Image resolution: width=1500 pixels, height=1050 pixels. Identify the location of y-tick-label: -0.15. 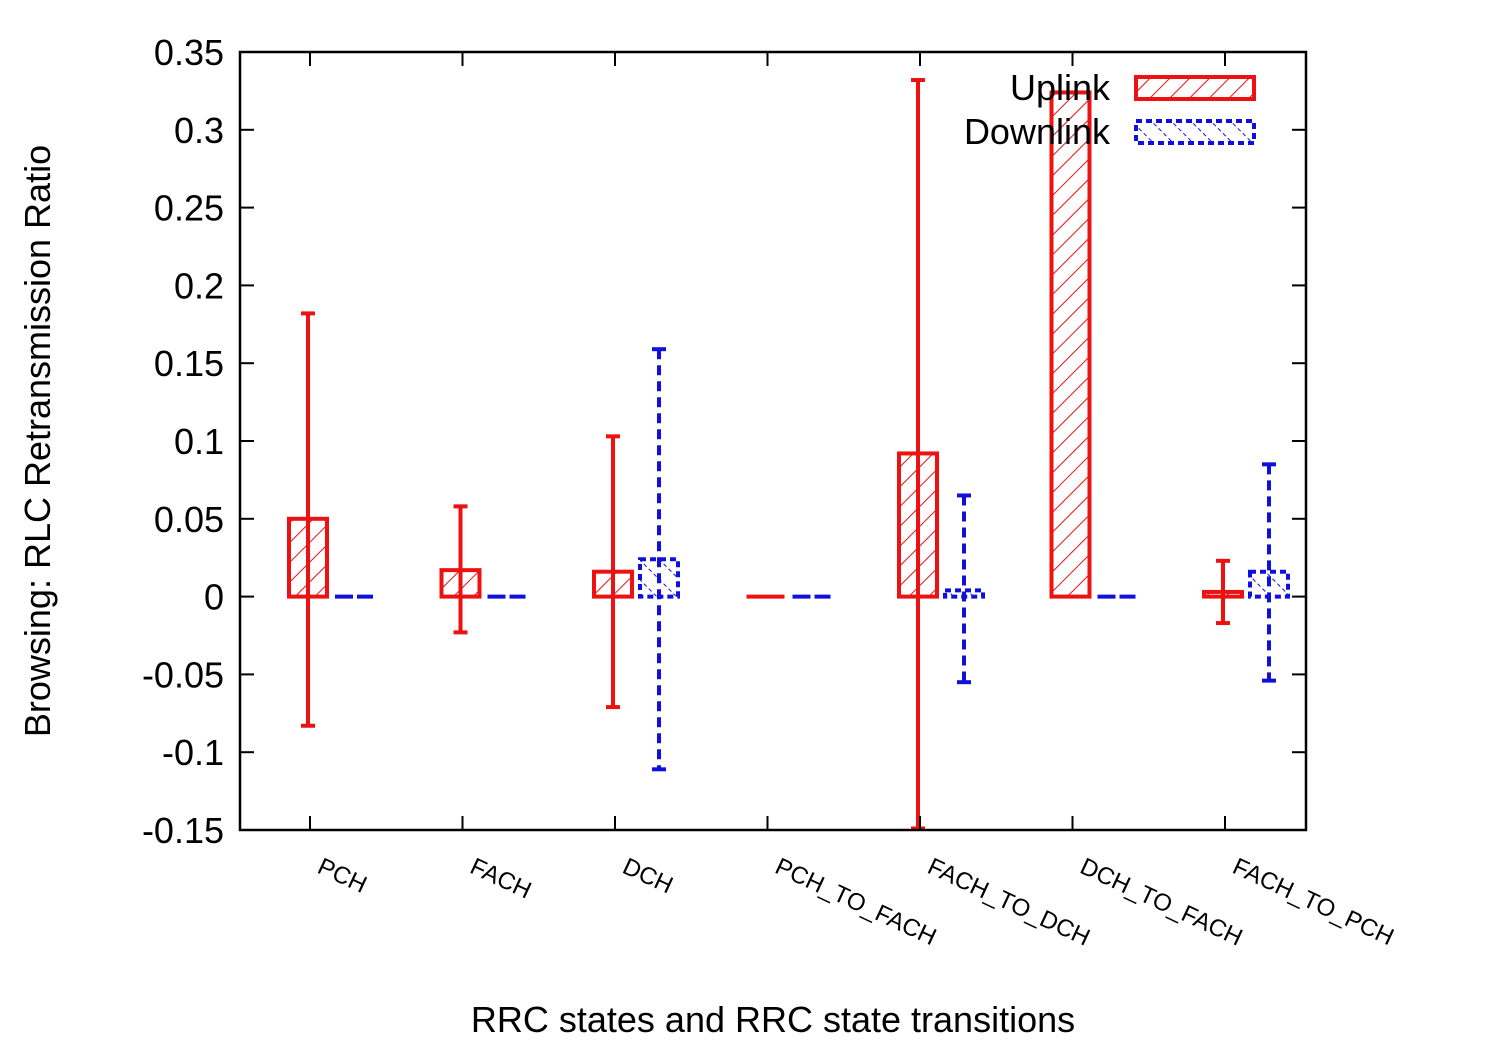
(183, 830).